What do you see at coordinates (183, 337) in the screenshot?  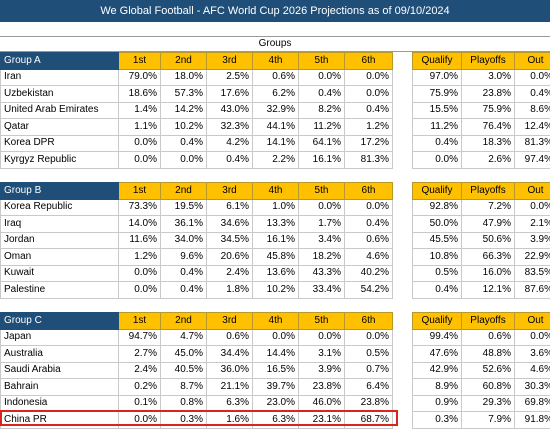 I see `place-probability: 4.7%` at bounding box center [183, 337].